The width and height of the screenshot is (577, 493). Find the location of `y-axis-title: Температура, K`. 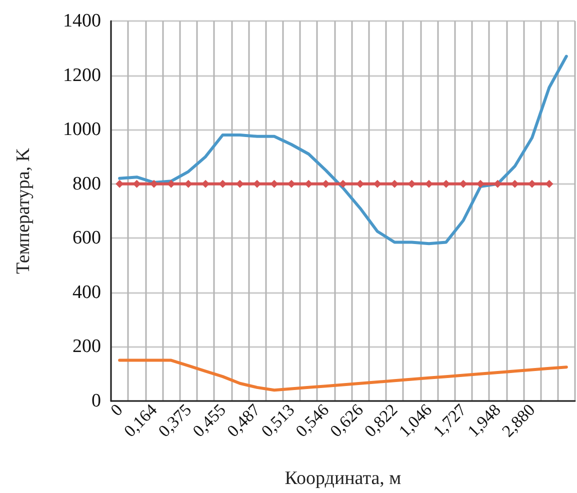

y-axis-title: Температура, K is located at coordinates (23, 211).